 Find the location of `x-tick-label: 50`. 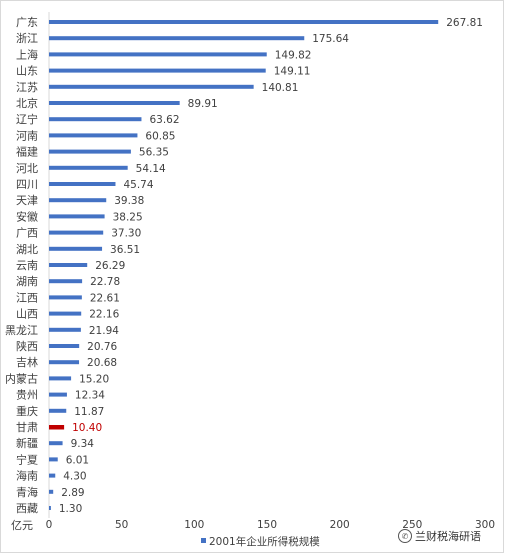

x-tick-label: 50 is located at coordinates (121, 525).